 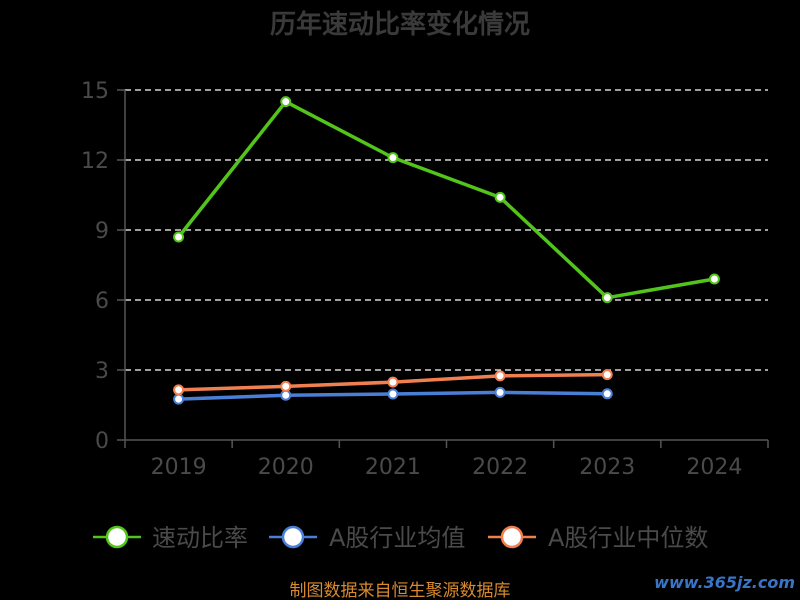 What do you see at coordinates (95, 91) in the screenshot?
I see `y-tick-label: 15` at bounding box center [95, 91].